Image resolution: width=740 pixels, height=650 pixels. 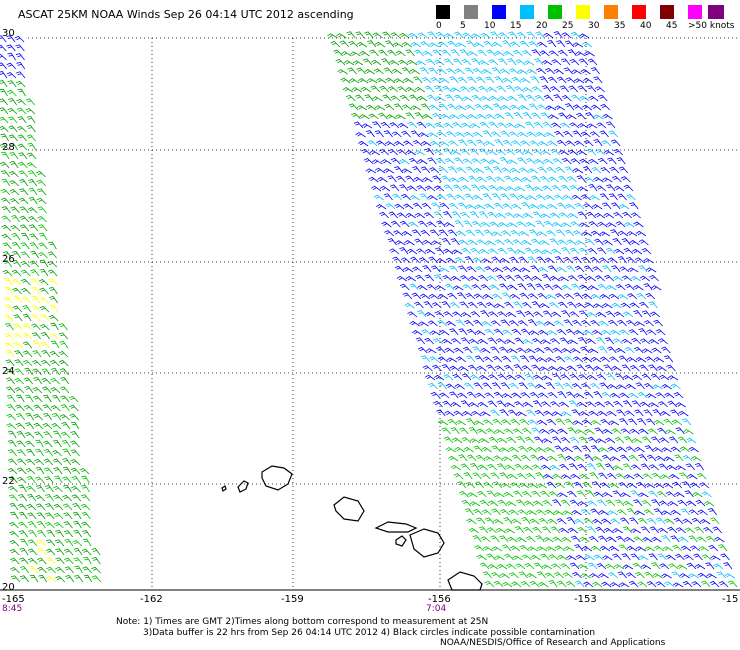 I want to click on island-kahoolawe, so click(x=427, y=543).